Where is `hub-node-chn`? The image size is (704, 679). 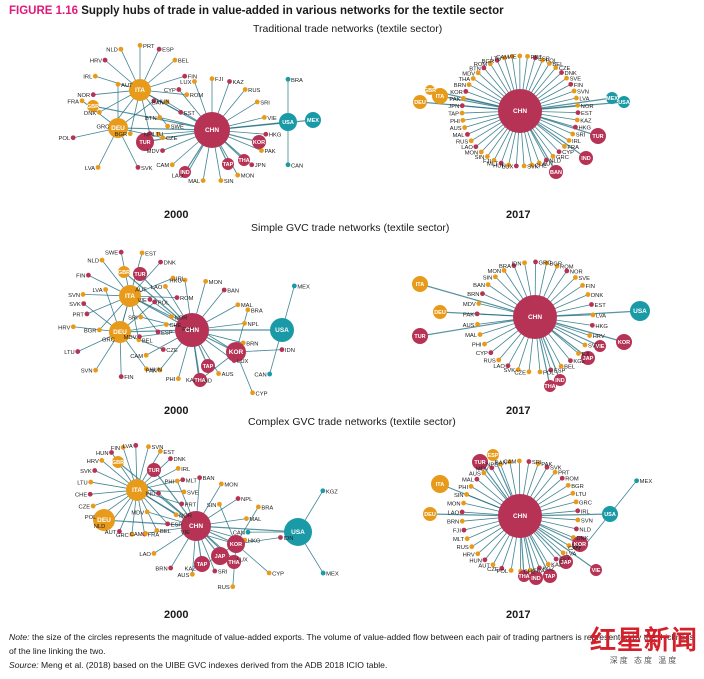
hub-node-chn is located at coordinates (192, 330).